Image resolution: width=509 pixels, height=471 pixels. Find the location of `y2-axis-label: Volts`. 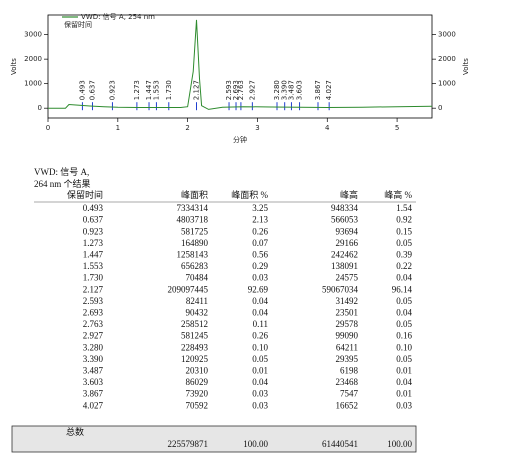

y2-axis-label: Volts is located at coordinates (466, 66).